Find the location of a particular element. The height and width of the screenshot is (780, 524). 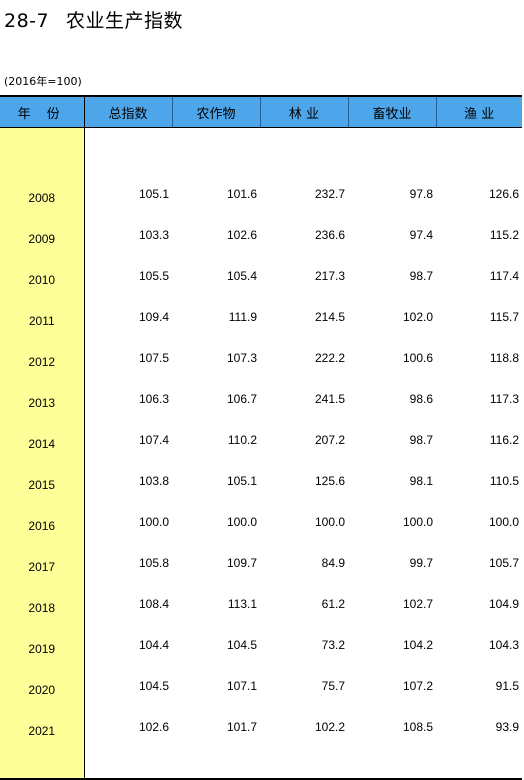

animal-index-cell: 108.5 is located at coordinates (417, 727).